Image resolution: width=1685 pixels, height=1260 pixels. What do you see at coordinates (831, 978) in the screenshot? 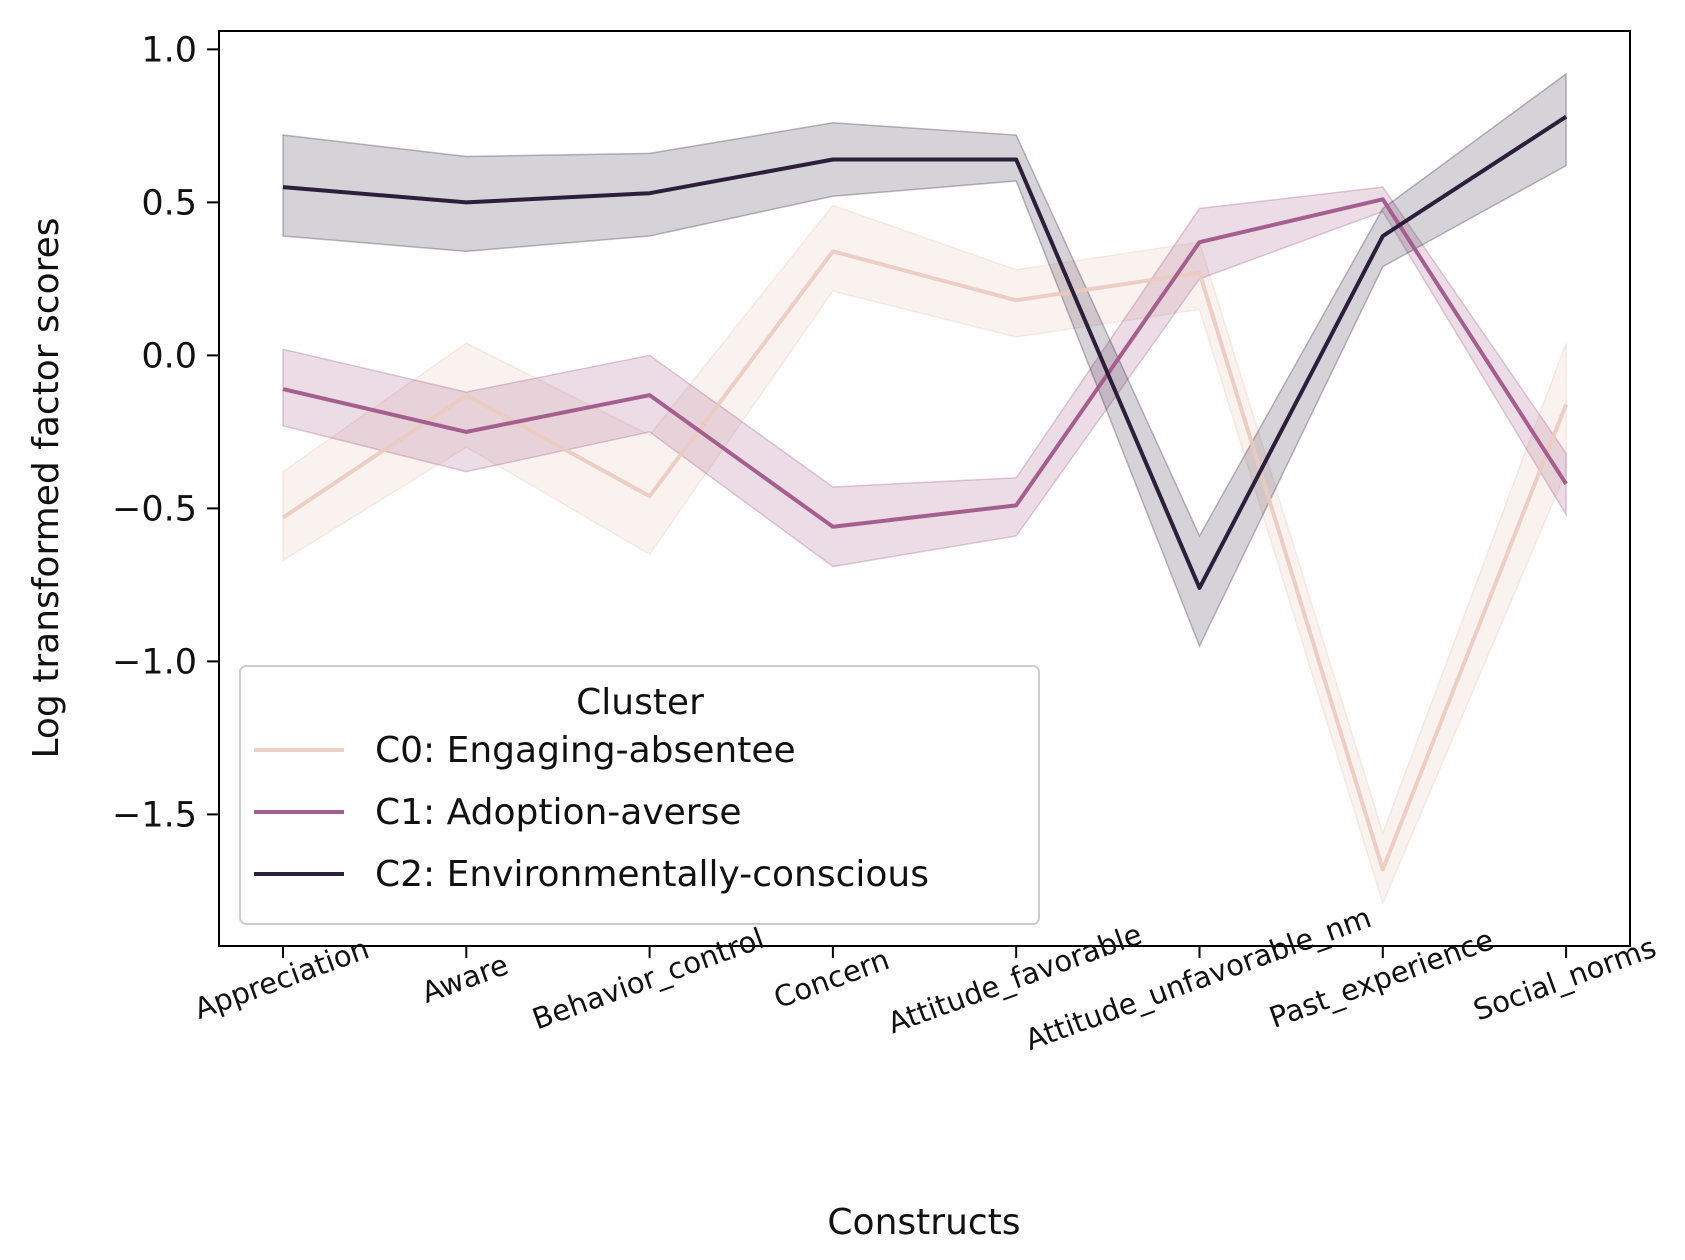
I see `x-tick-label-concern: Concern` at bounding box center [831, 978].